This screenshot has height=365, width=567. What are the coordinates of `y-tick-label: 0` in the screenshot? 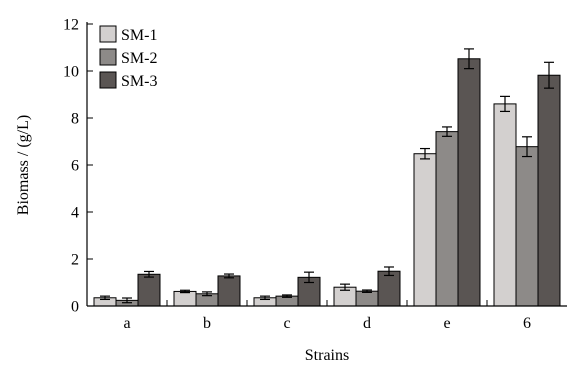 It's located at (75, 307).